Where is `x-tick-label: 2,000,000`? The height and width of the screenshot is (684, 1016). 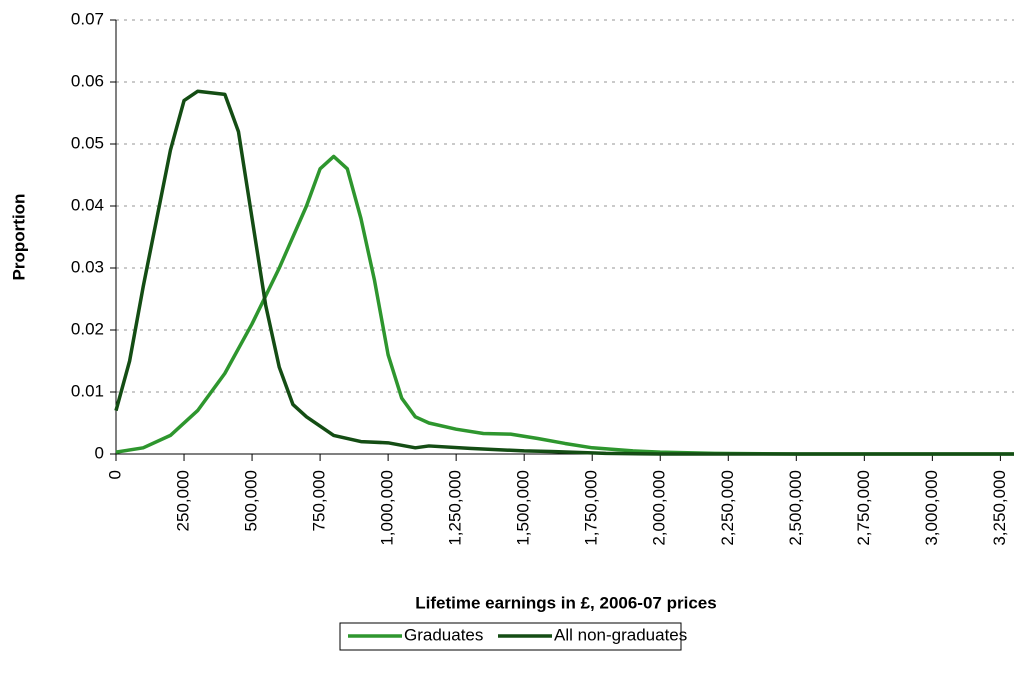
x-tick-label: 2,000,000 is located at coordinates (659, 508).